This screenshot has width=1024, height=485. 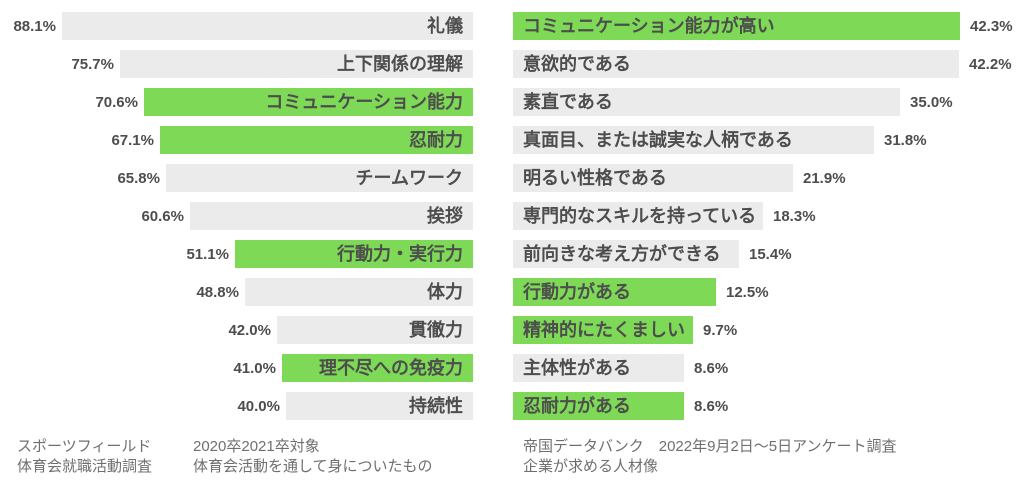 What do you see at coordinates (375, 330) in the screenshot?
I see `bar: 貫徹力` at bounding box center [375, 330].